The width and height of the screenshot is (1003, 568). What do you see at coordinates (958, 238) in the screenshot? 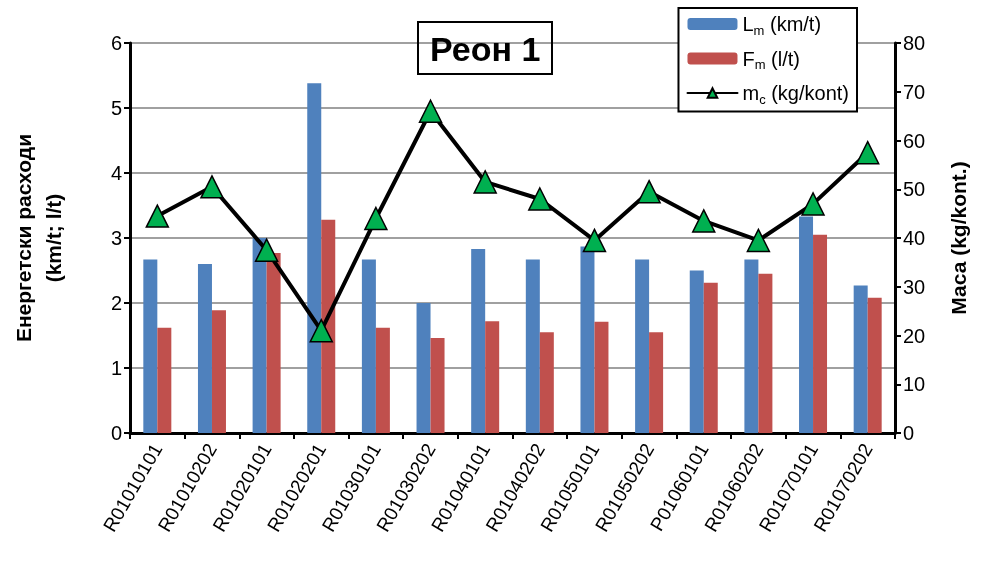
I see `y2-axis-title: Маса (kg/kont.)` at bounding box center [958, 238].